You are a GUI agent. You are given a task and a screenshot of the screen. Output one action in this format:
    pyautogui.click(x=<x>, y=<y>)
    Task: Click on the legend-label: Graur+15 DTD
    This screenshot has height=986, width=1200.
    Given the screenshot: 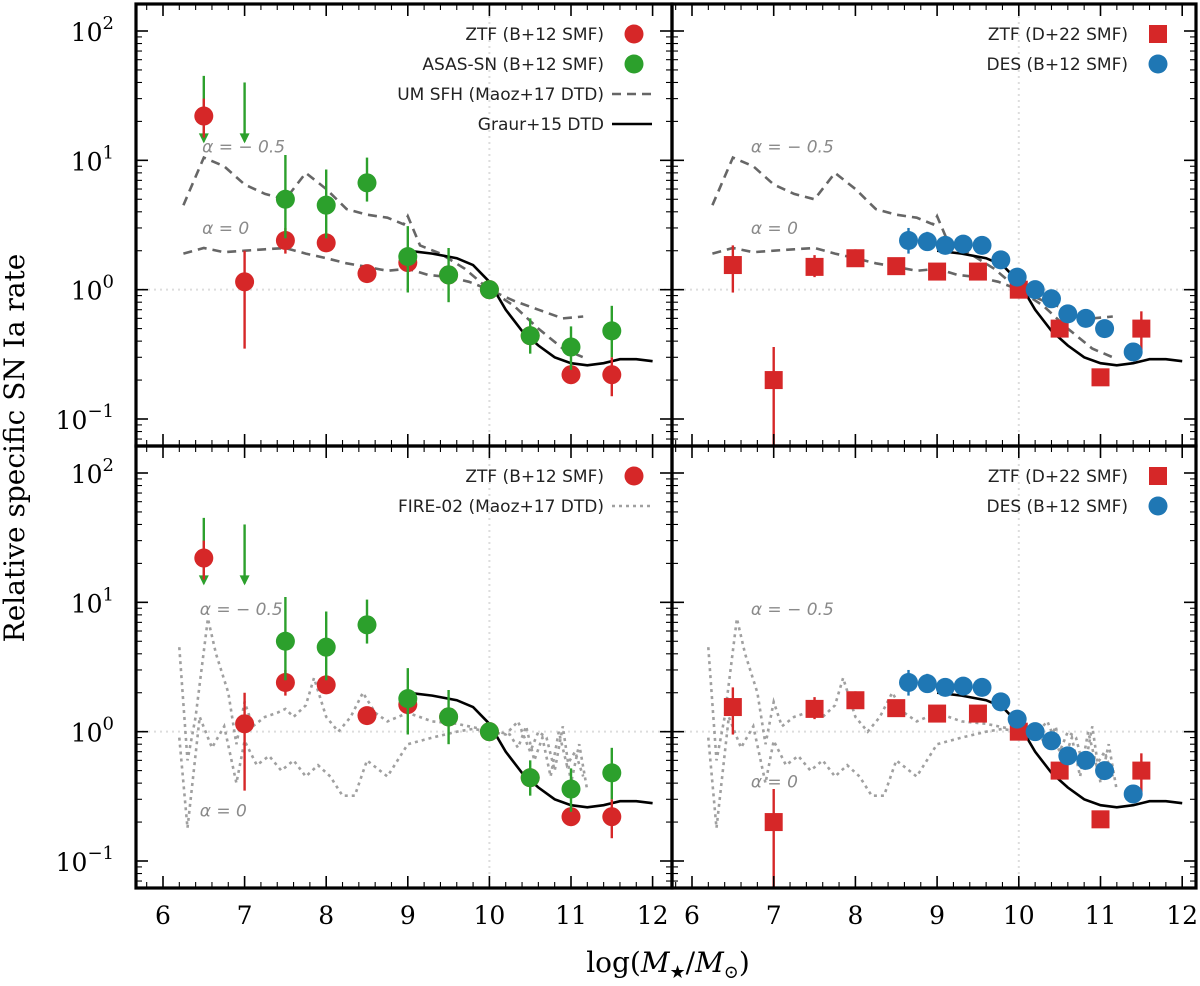 What is the action you would take?
    pyautogui.click(x=541, y=125)
    